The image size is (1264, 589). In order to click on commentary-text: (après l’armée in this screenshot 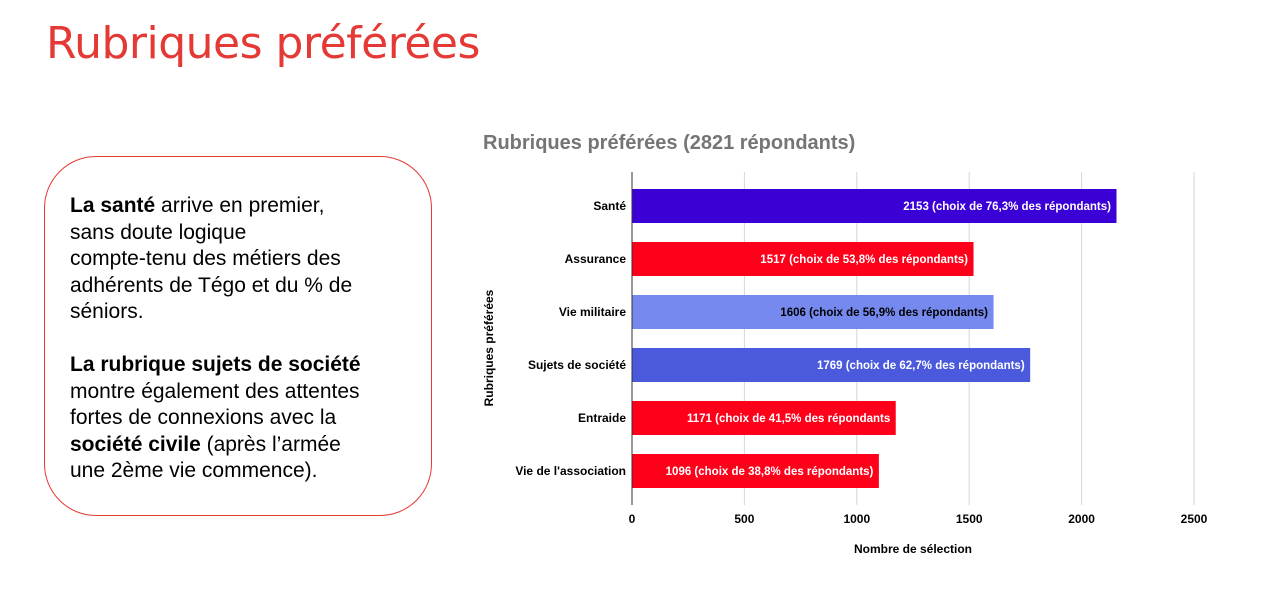, I will do `click(270, 444)`.